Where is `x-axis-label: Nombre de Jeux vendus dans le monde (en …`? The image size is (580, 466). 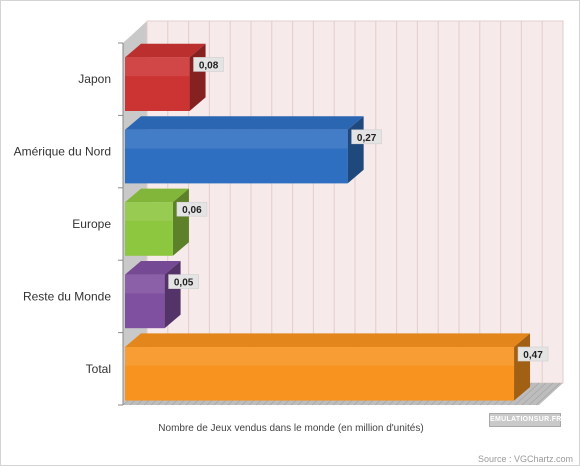
x-axis-label: Nombre de Jeux vendus dans le monde (en … is located at coordinates (291, 428).